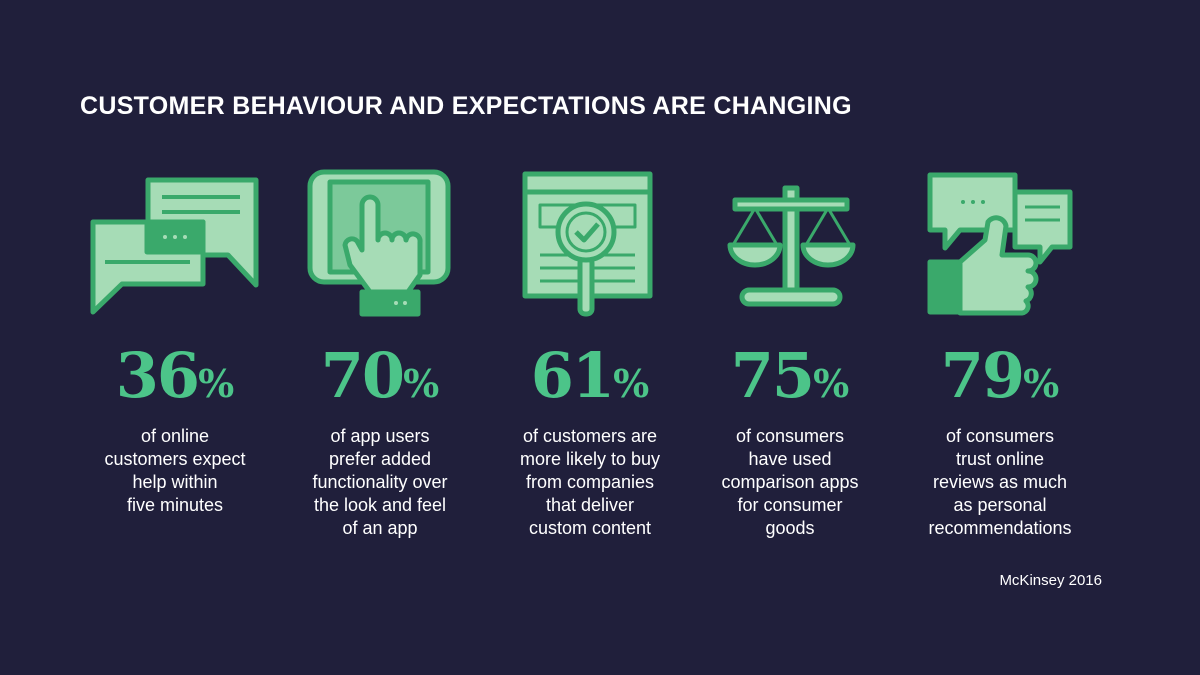  Describe the element at coordinates (1000, 505) in the screenshot. I see `stat-text: as personal` at that location.